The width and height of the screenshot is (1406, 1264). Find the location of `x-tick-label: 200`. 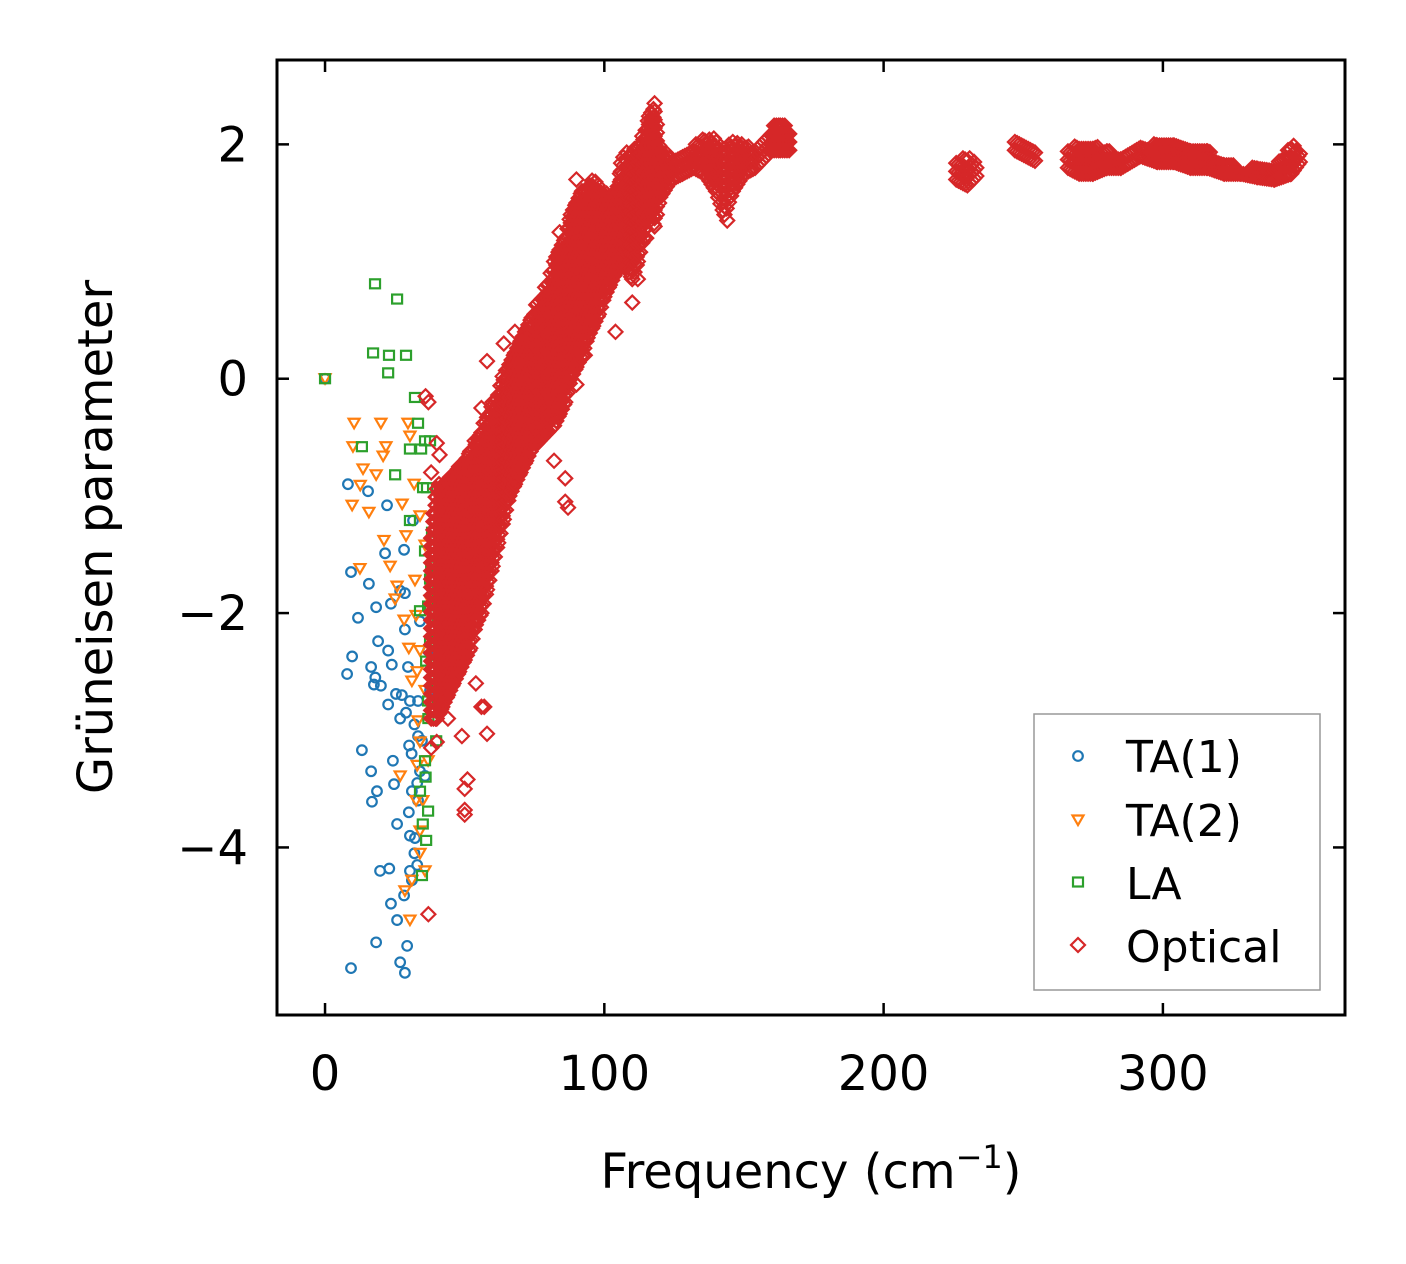

x-tick-label: 200 is located at coordinates (884, 1074).